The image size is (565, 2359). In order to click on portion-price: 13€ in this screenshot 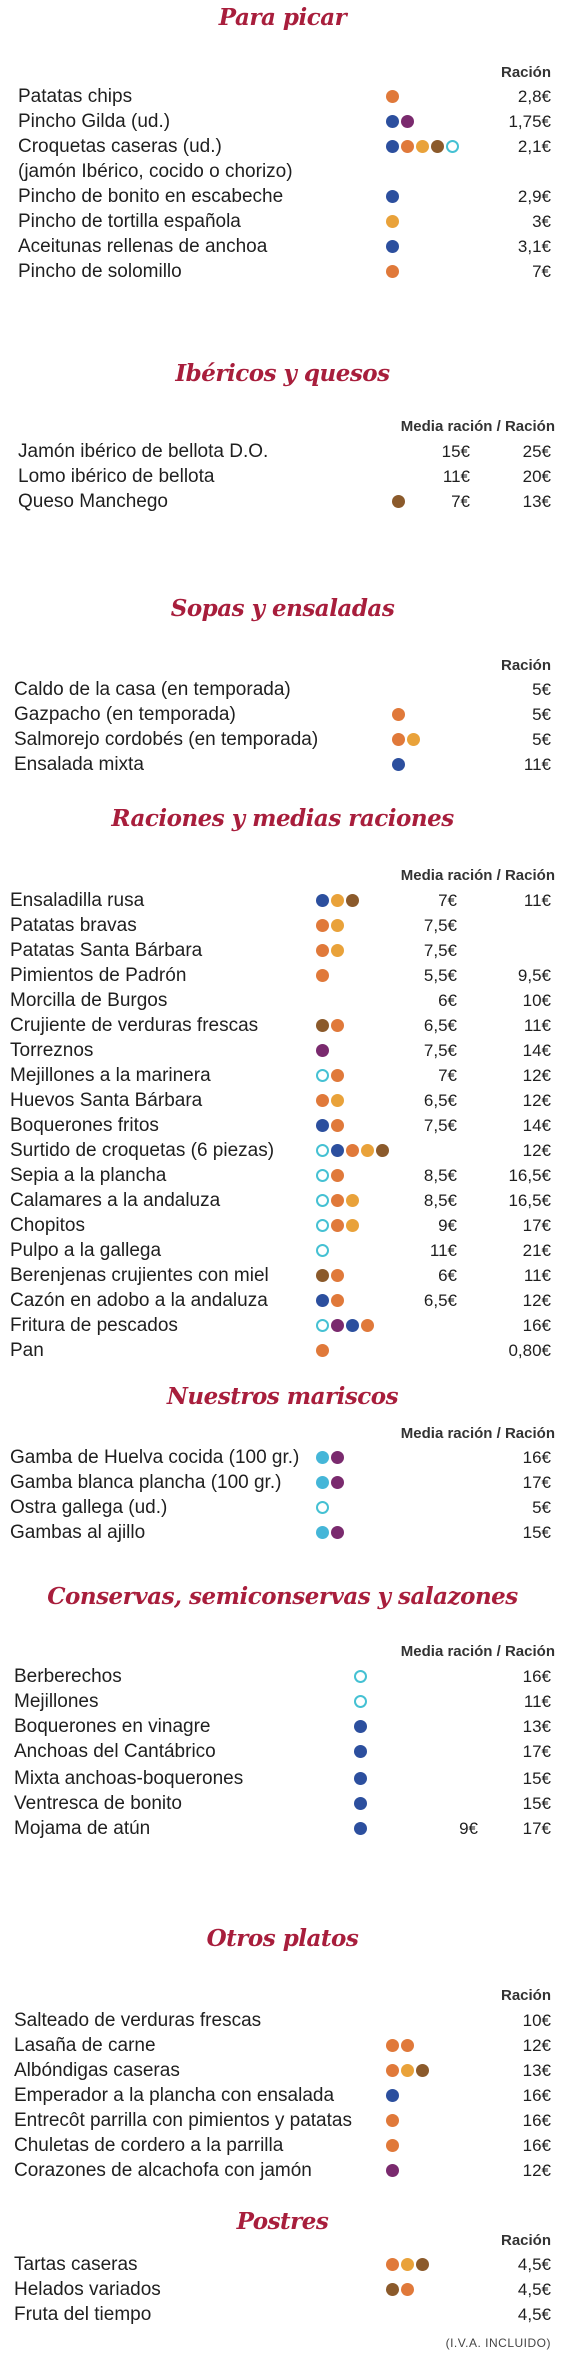, I will do `click(536, 501)`.